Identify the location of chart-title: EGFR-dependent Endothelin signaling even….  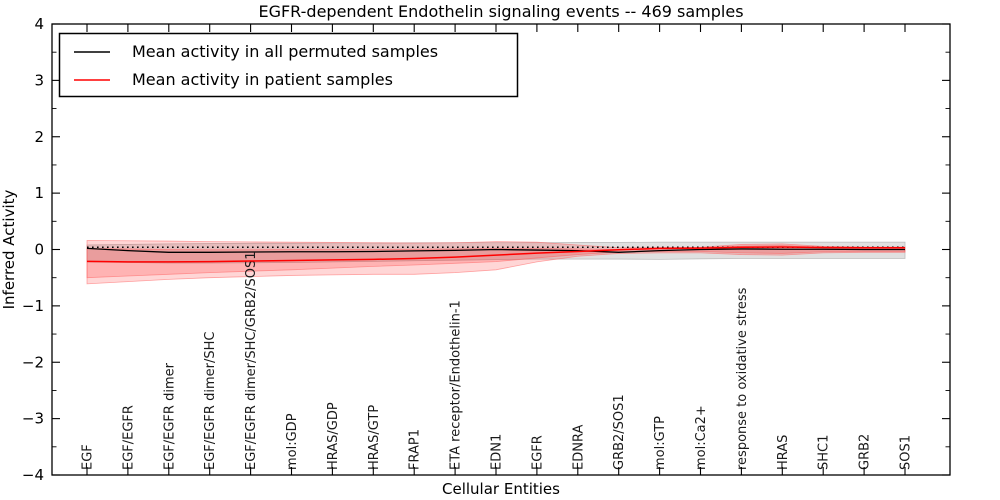
(500, 11).